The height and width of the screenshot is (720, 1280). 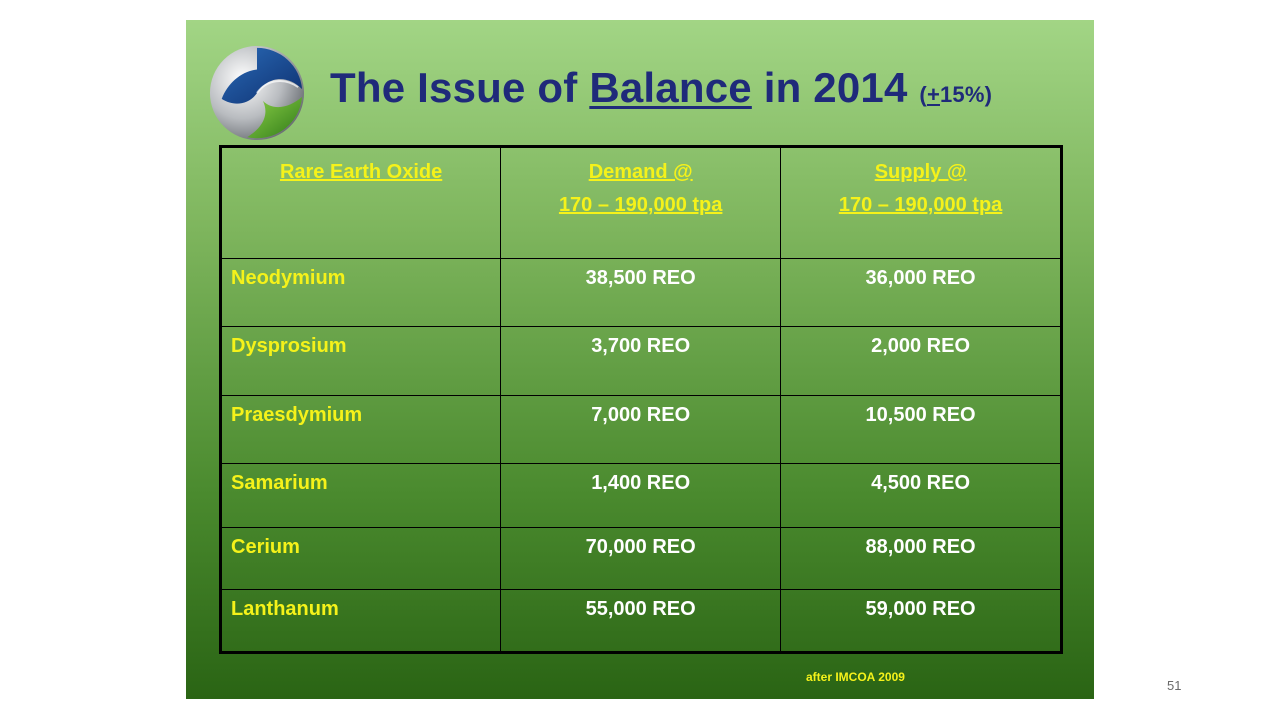 What do you see at coordinates (361, 559) in the screenshot?
I see `oxide-name: Cerium` at bounding box center [361, 559].